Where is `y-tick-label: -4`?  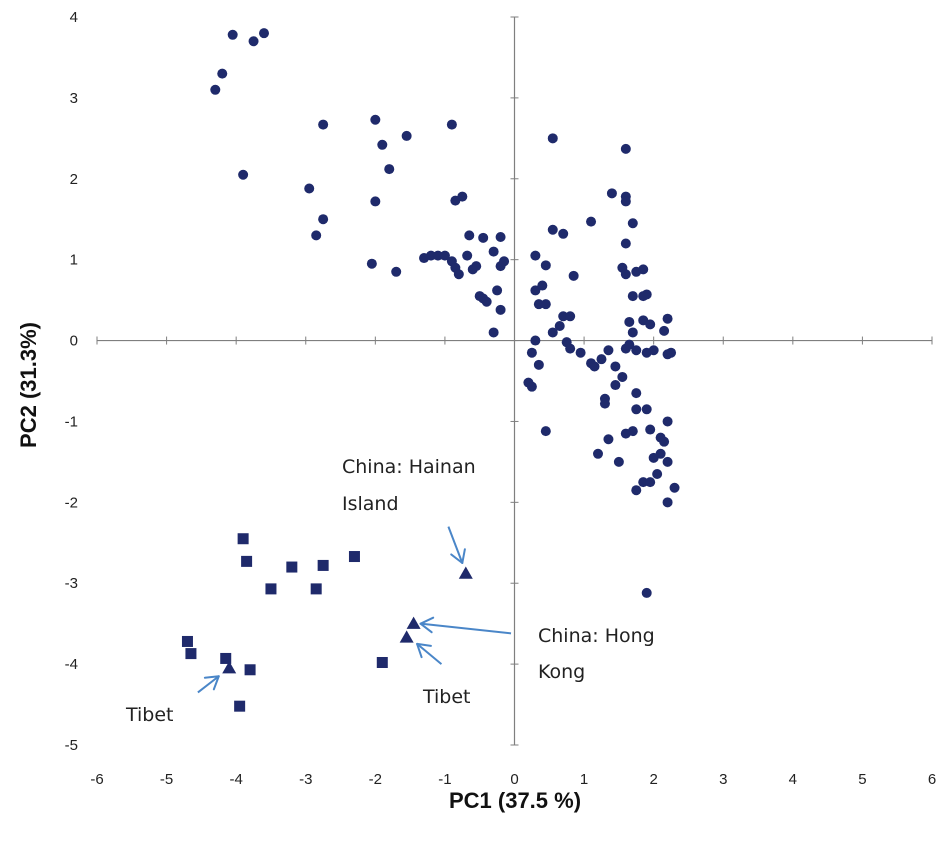
y-tick-label: -4 is located at coordinates (71, 664).